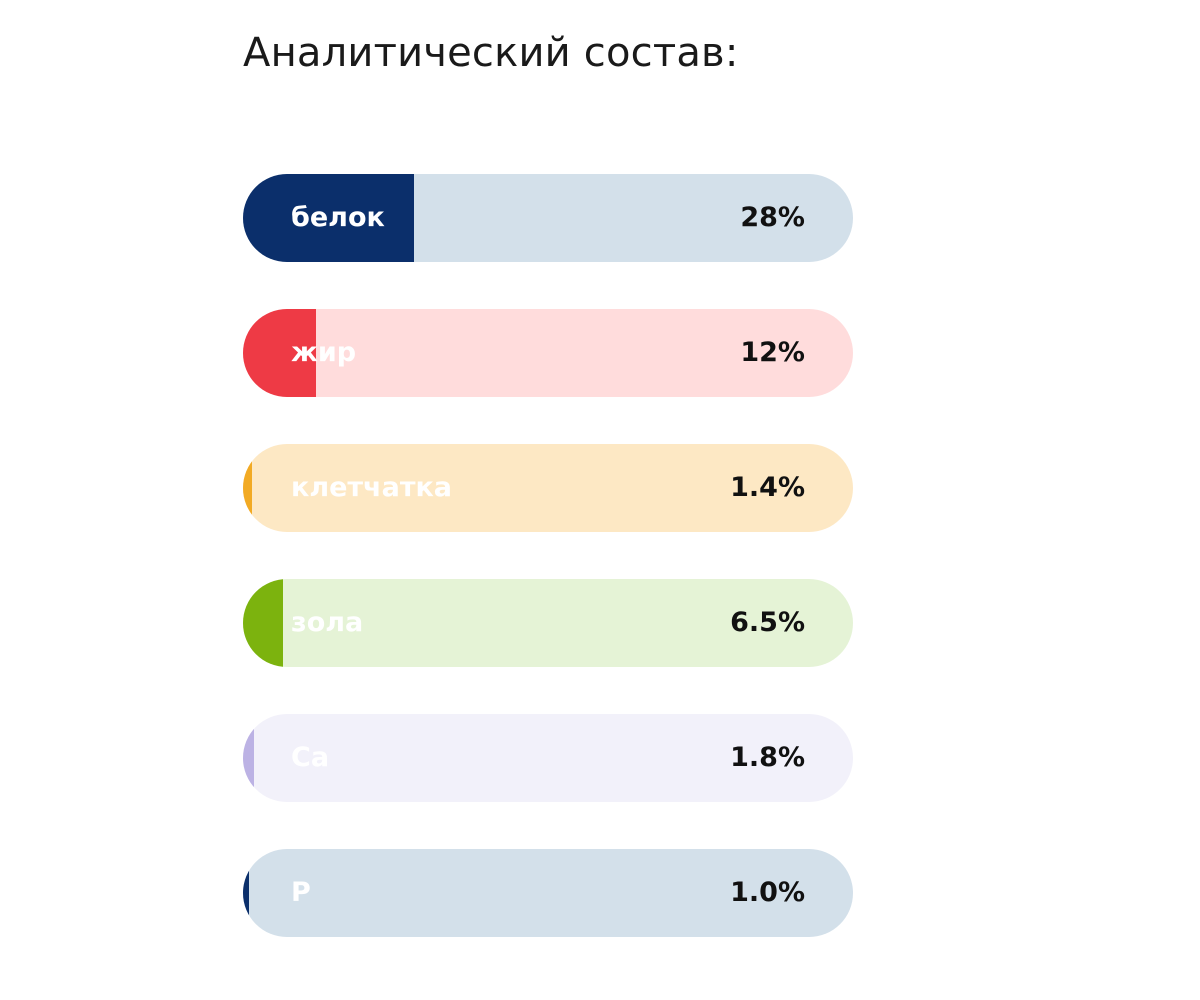 The height and width of the screenshot is (1000, 1200). What do you see at coordinates (767, 487) in the screenshot?
I see `bar-value-label: 1.4%` at bounding box center [767, 487].